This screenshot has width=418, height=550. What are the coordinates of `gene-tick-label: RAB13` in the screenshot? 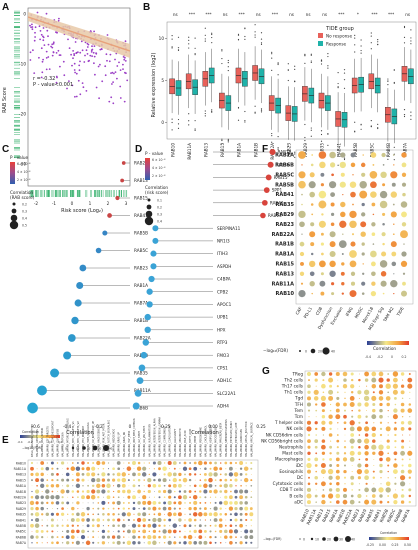 It's located at (206, 150).